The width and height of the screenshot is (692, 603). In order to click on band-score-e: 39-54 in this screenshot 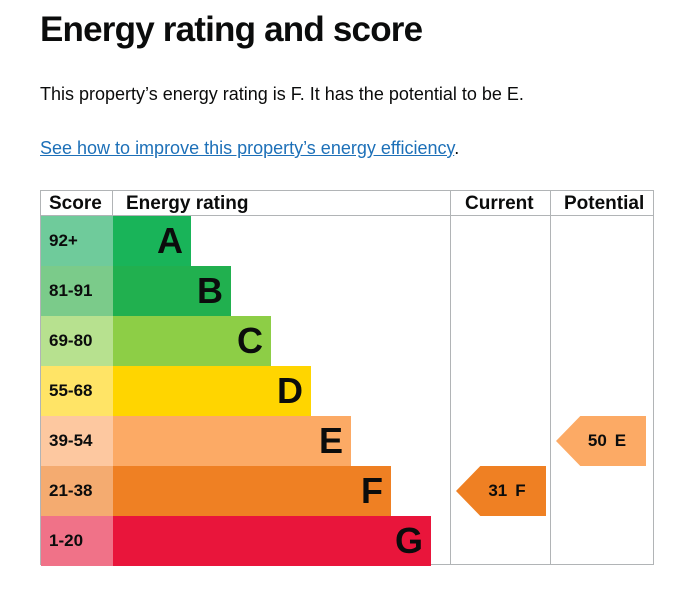, I will do `click(77, 441)`.